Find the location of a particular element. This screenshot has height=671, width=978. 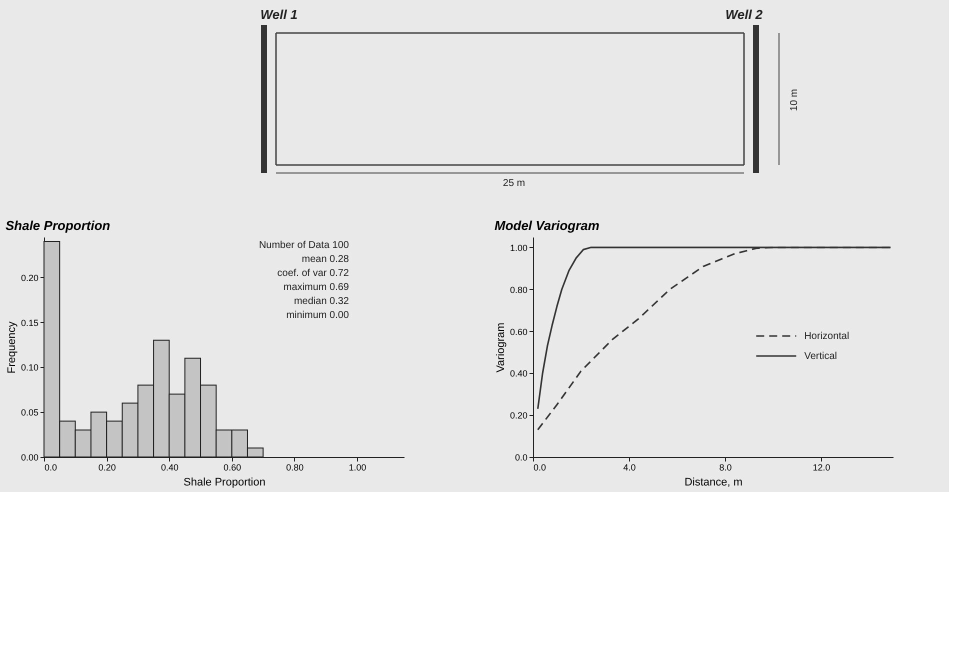

x-tick-label: 0.40 is located at coordinates (169, 467).